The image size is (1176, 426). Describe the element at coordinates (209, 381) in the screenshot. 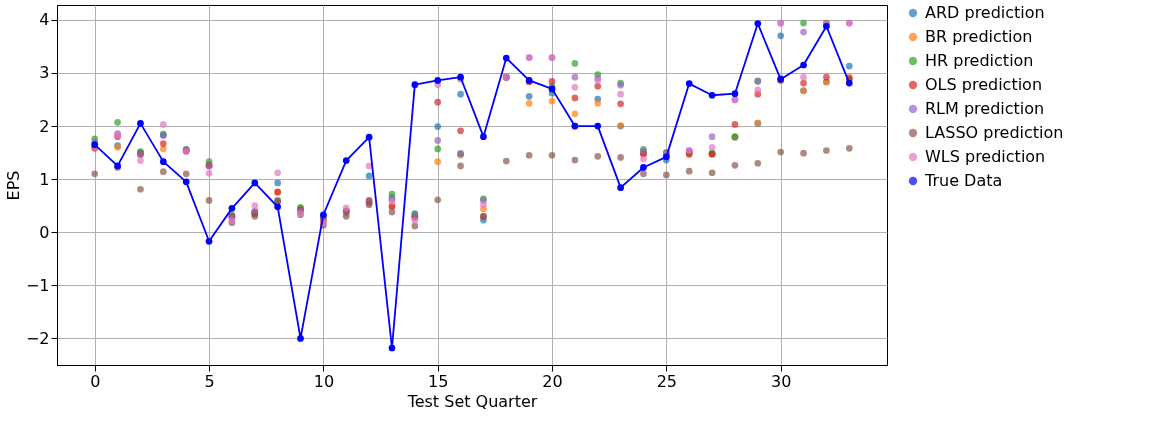

I see `x-tick-label: 5` at that location.